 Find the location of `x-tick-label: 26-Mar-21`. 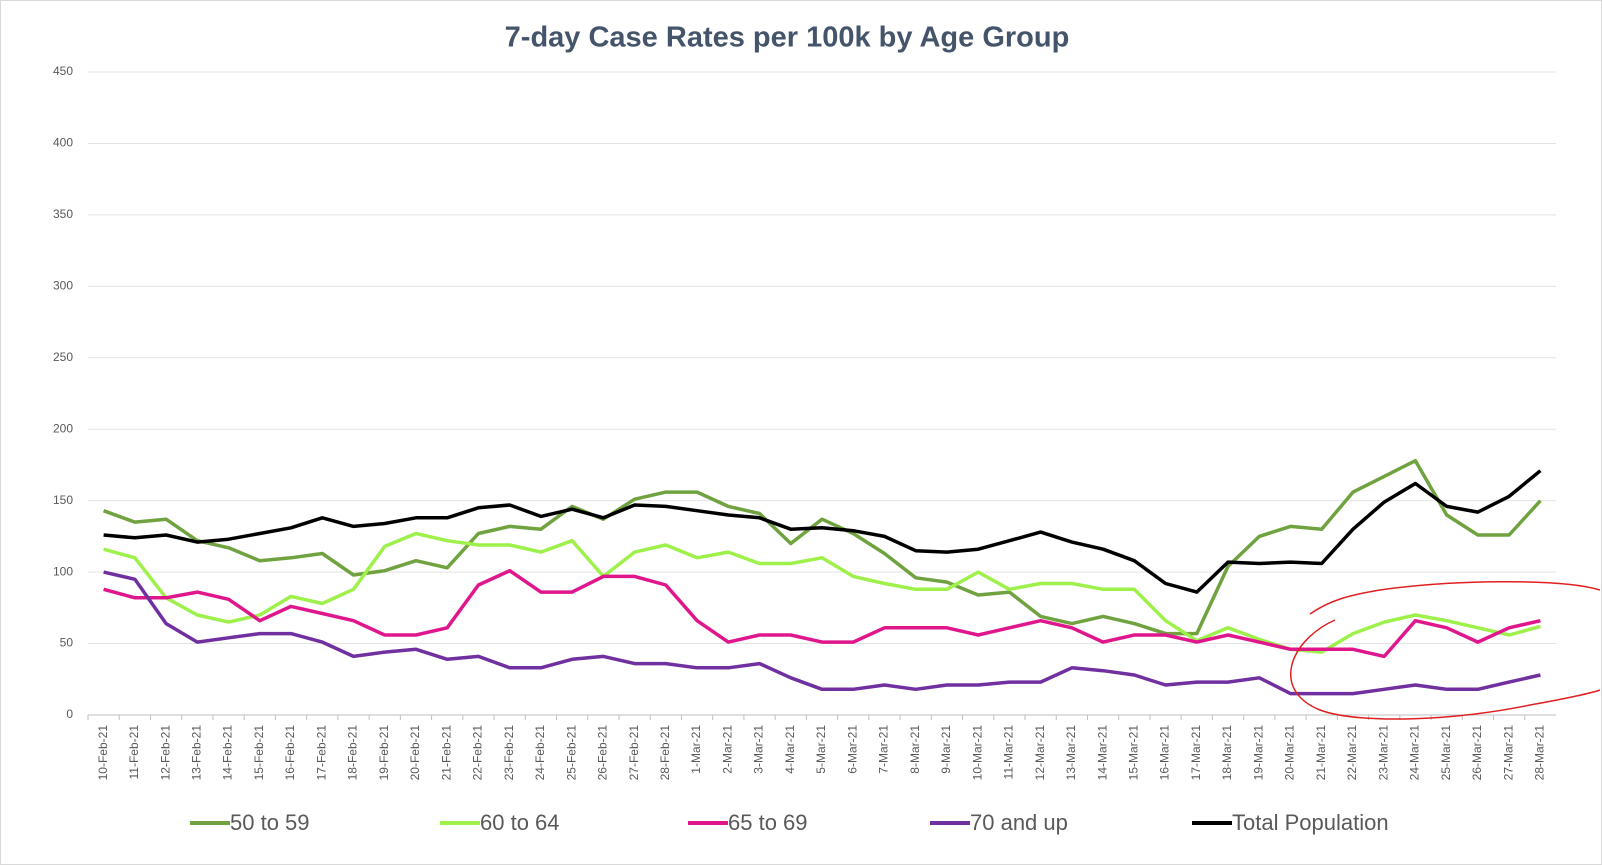

x-tick-label: 26-Mar-21 is located at coordinates (1477, 753).